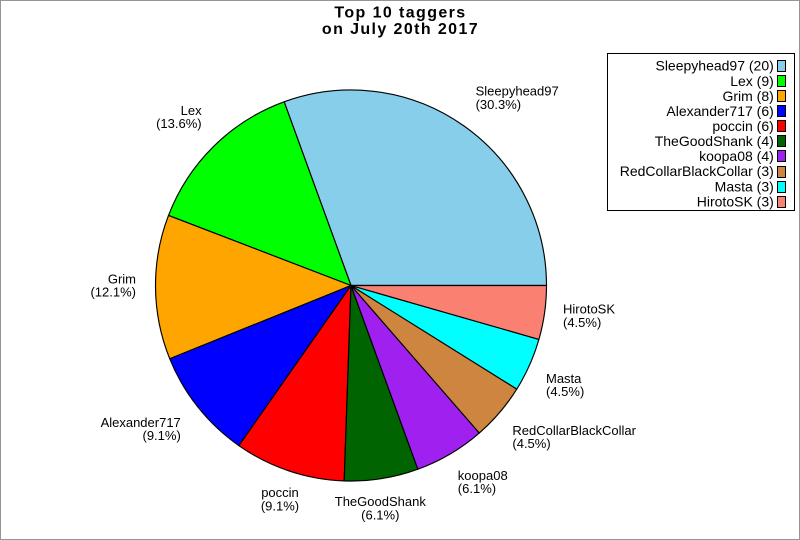 Image resolution: width=800 pixels, height=540 pixels. I want to click on svg-text: (30.3%), so click(499, 104).